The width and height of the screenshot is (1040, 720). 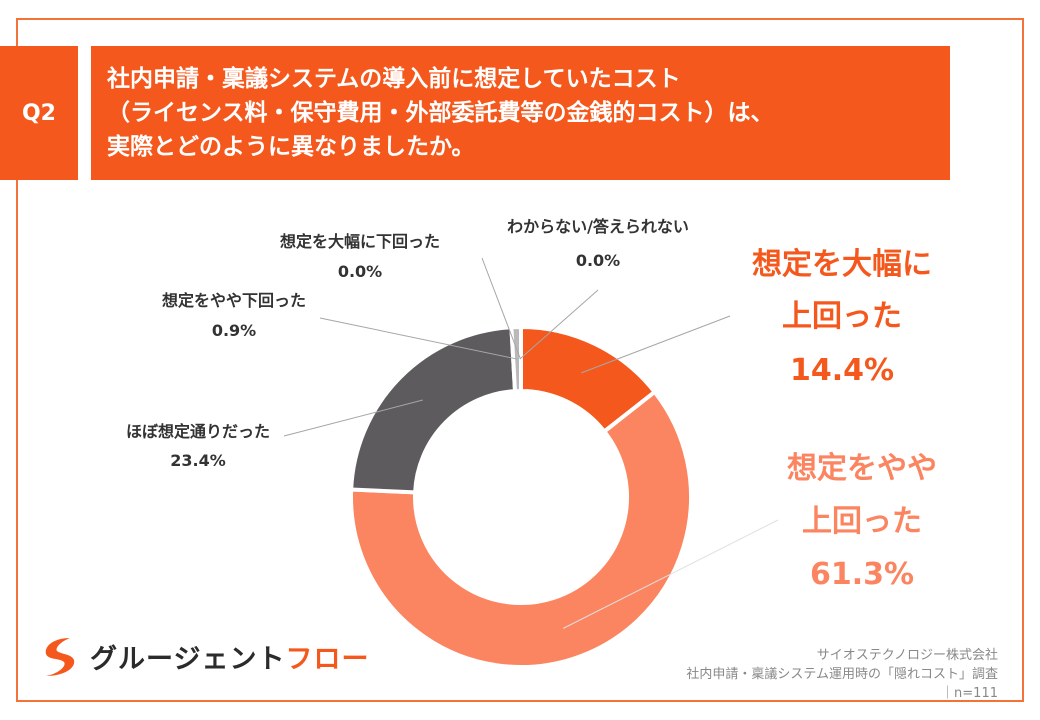 I want to click on slice-as-expected, so click(x=433, y=410).